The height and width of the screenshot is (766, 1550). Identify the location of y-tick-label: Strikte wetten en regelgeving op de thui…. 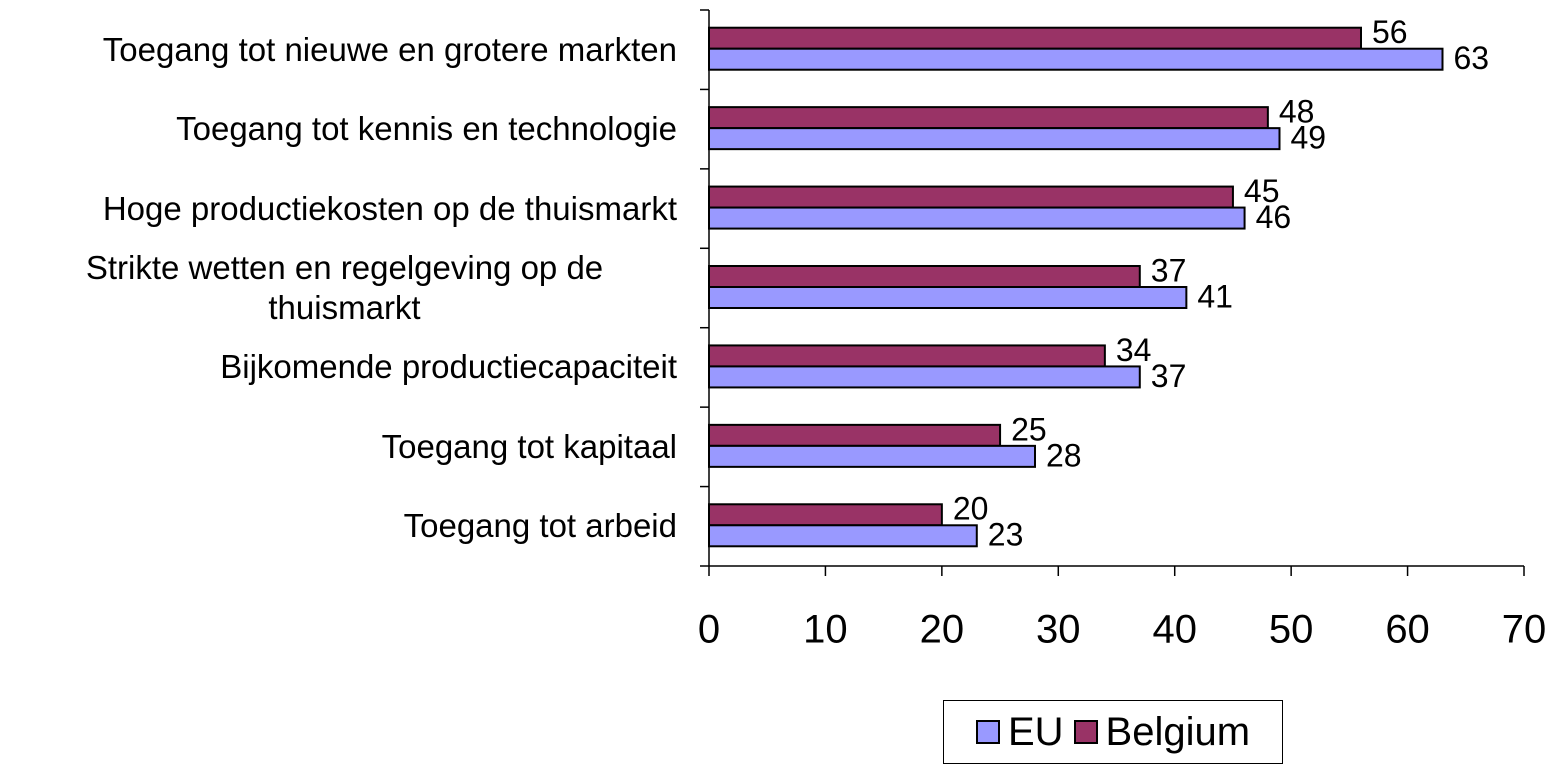
(344, 287).